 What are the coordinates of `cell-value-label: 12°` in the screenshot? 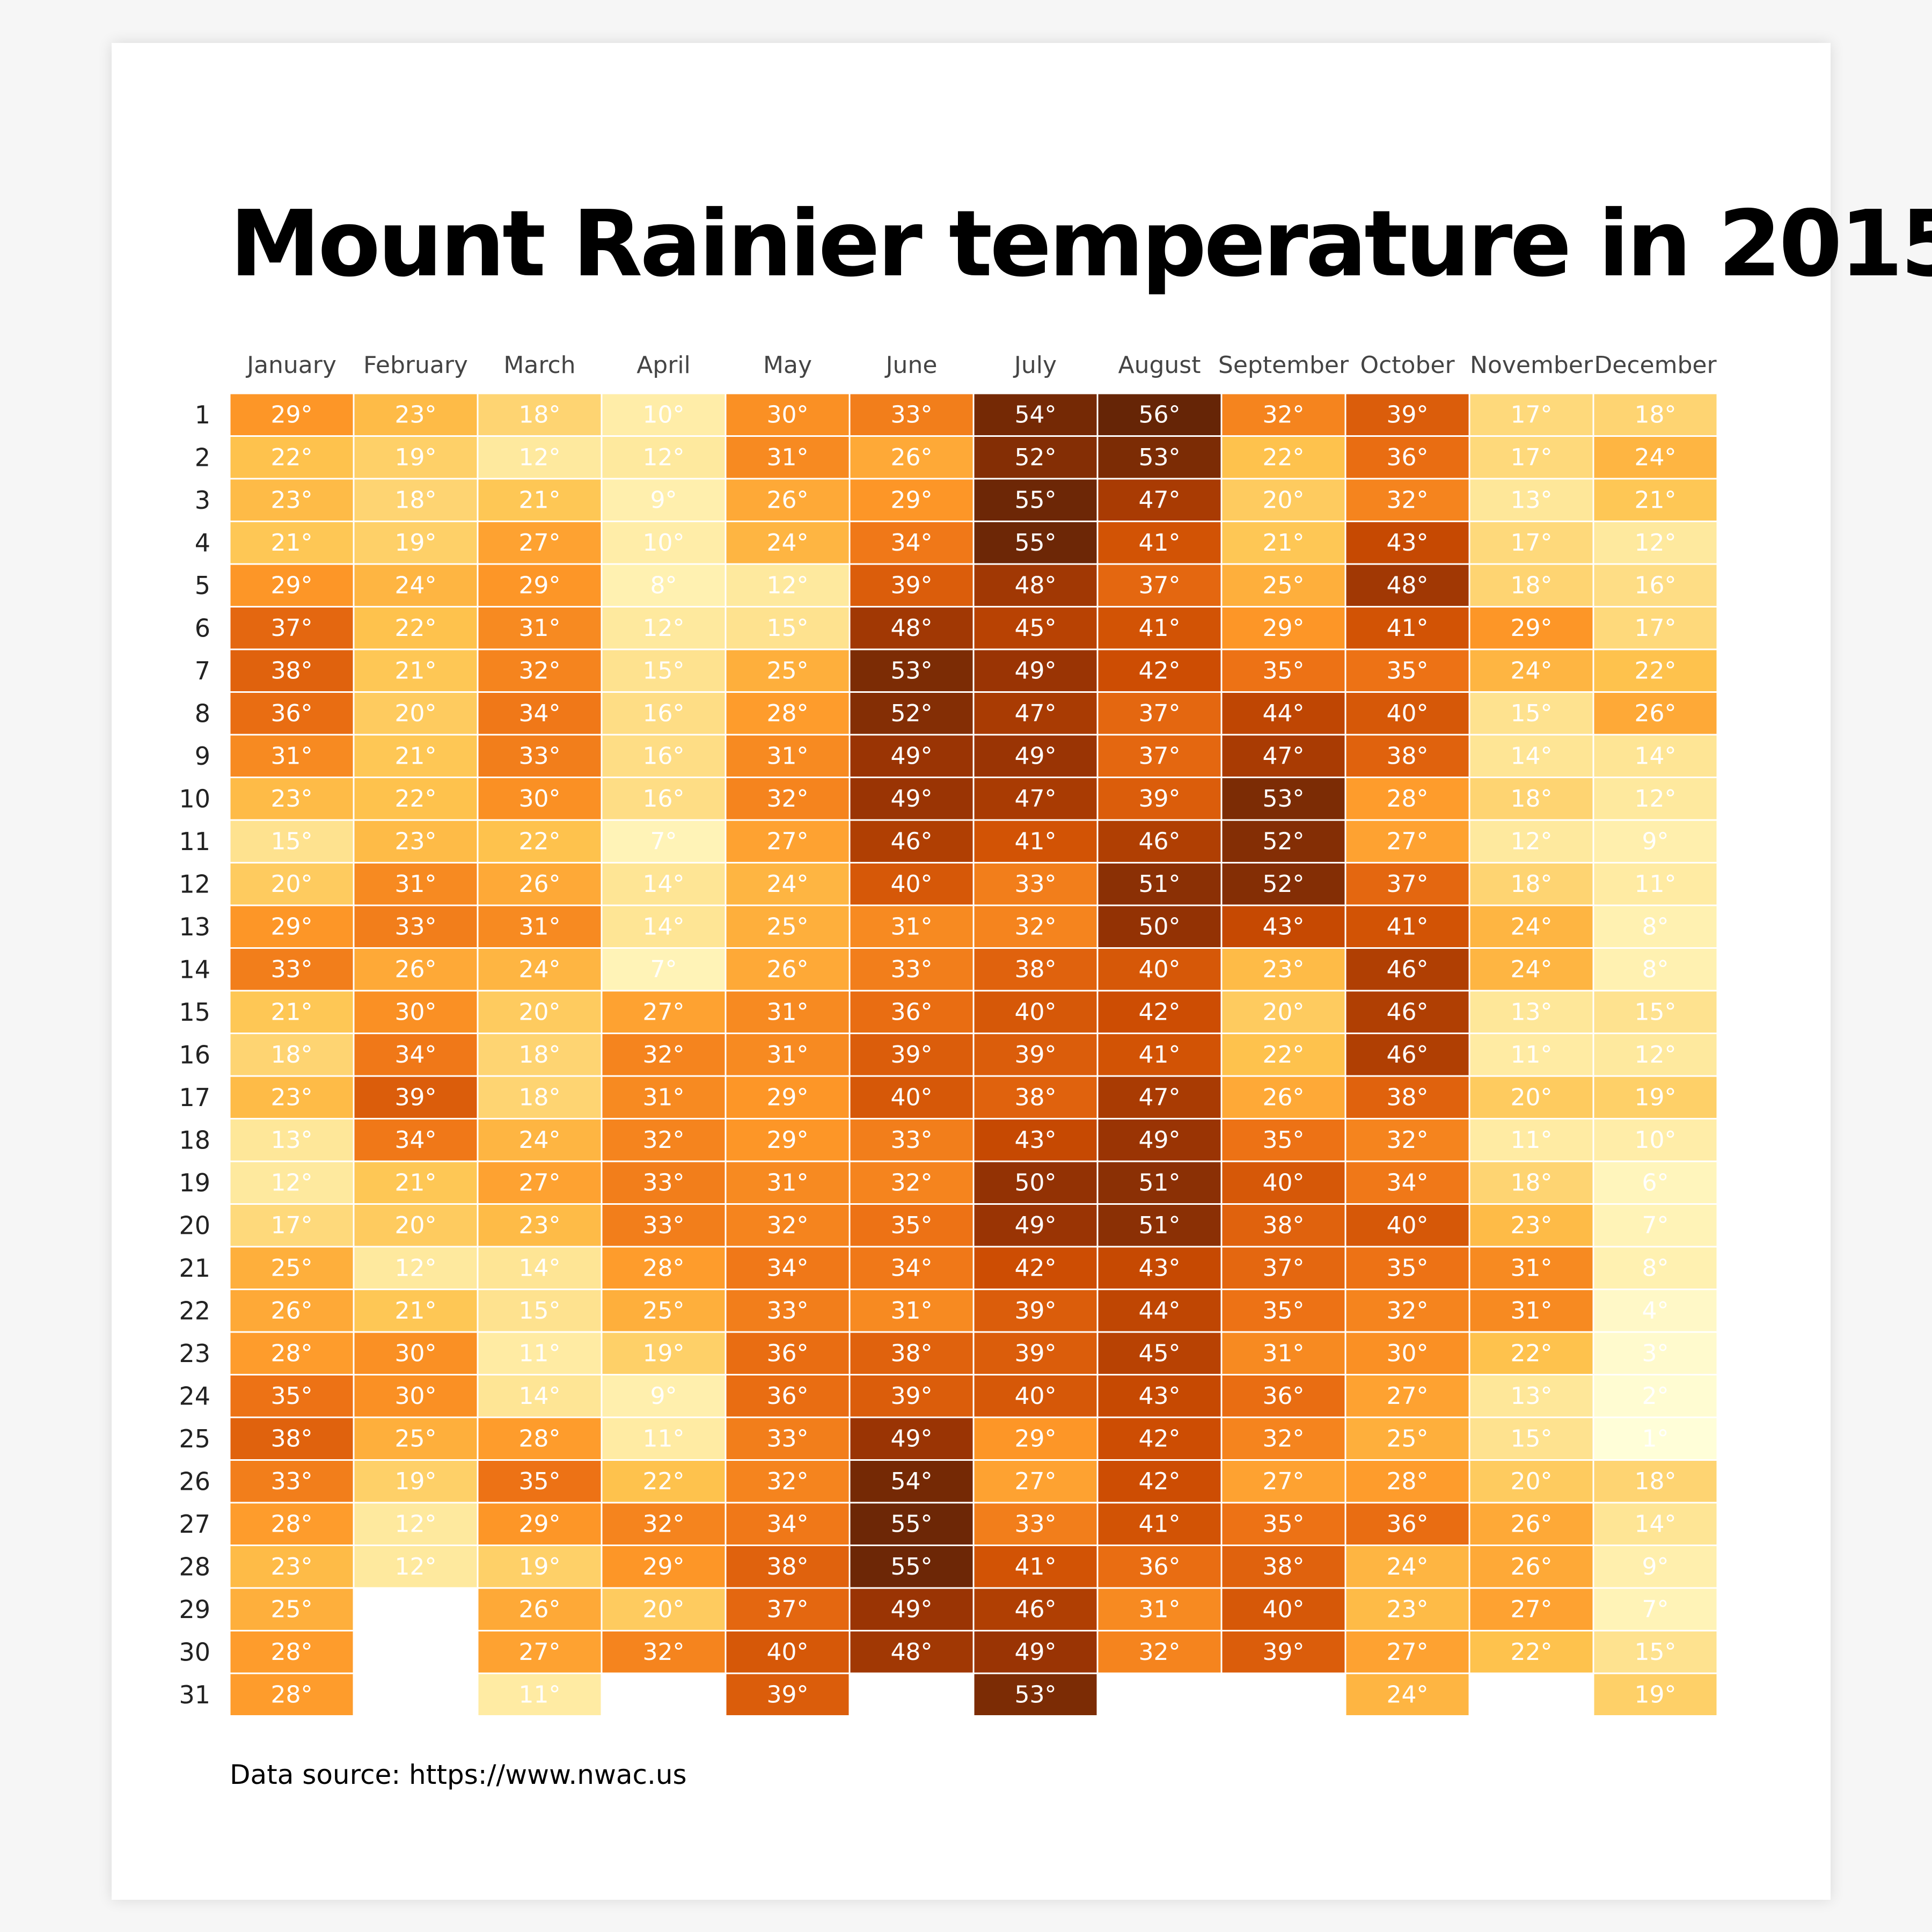 It's located at (292, 1182).